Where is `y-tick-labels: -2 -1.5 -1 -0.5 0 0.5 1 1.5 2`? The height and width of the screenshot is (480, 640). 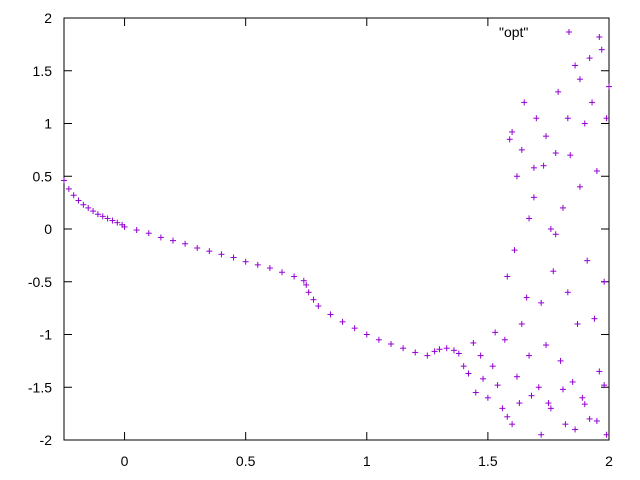
y-tick-labels: -2 -1.5 -1 -0.5 0 0.5 1 1.5 2 is located at coordinates (40, 229).